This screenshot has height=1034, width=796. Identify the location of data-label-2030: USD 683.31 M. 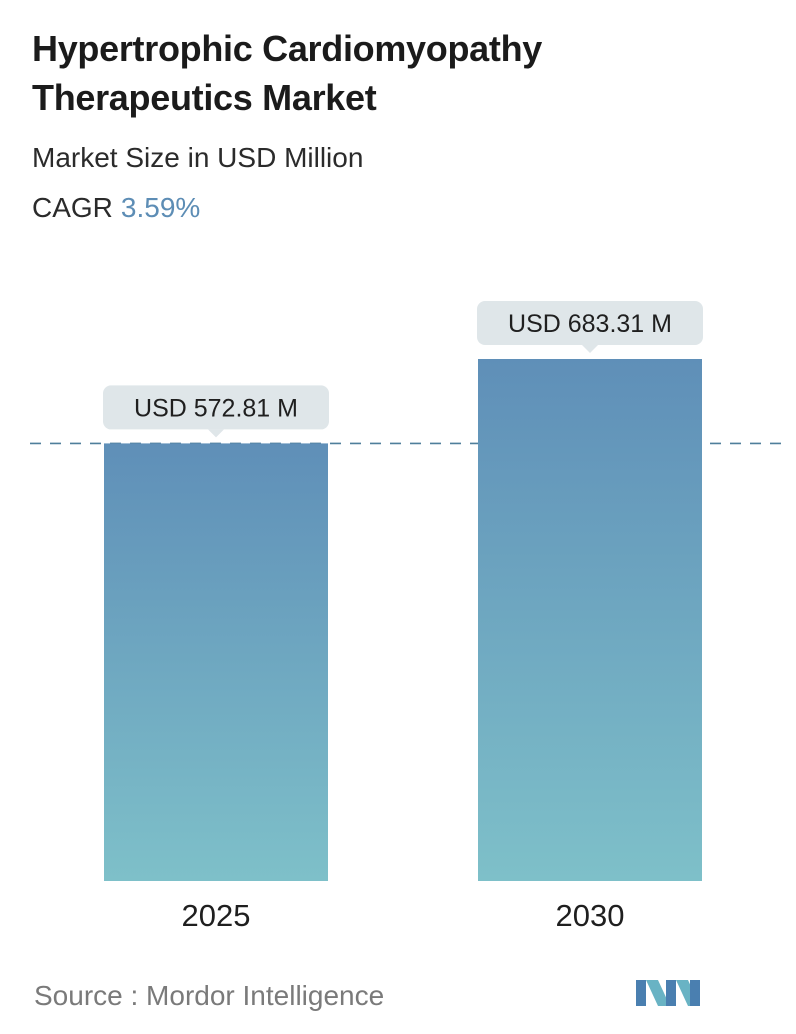
(590, 327).